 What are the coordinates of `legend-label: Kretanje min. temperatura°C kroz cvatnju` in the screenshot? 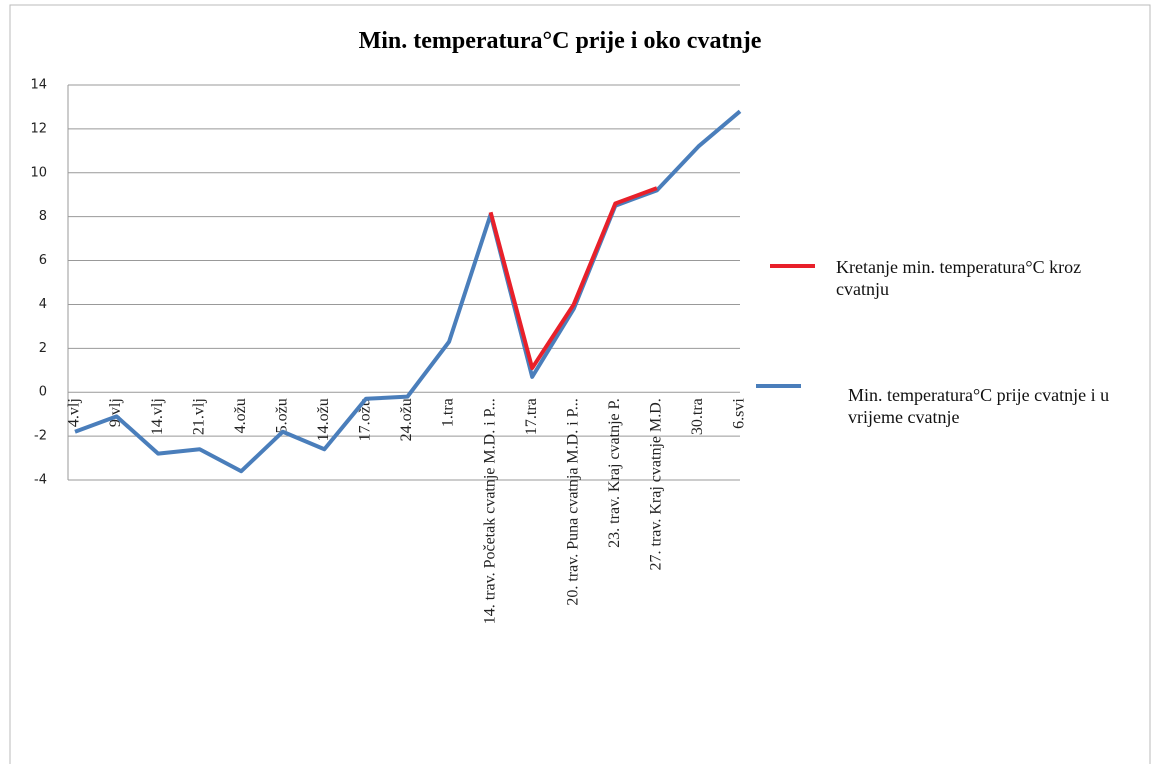 It's located at (959, 278).